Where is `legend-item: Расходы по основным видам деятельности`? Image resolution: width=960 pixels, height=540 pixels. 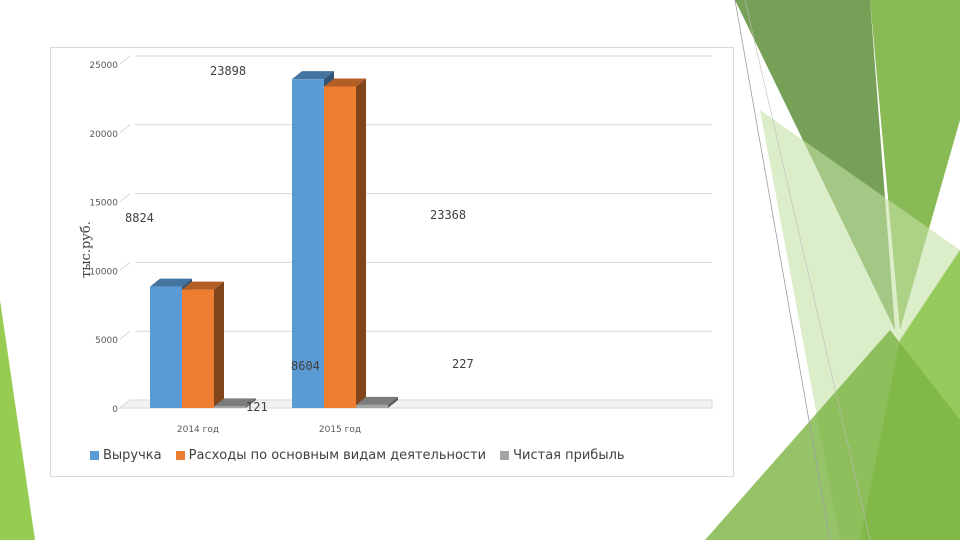
legend-item: Расходы по основным видам деятельности is located at coordinates (331, 455).